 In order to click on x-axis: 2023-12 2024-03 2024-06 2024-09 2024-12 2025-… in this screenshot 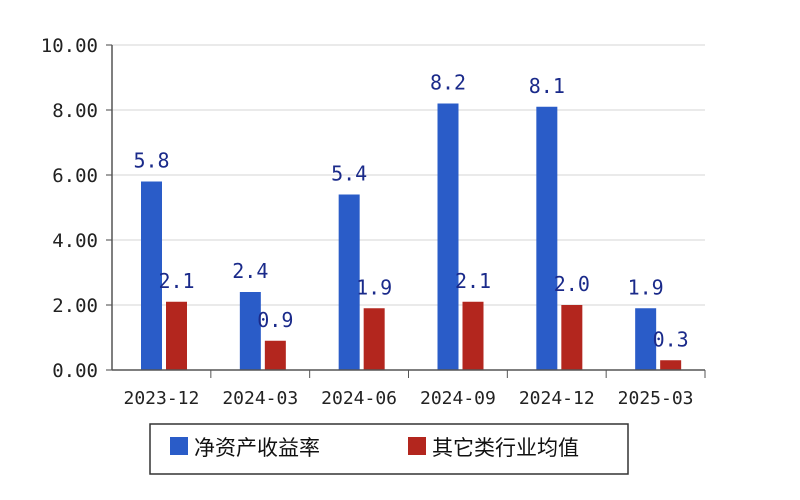, I will do `click(409, 389)`.